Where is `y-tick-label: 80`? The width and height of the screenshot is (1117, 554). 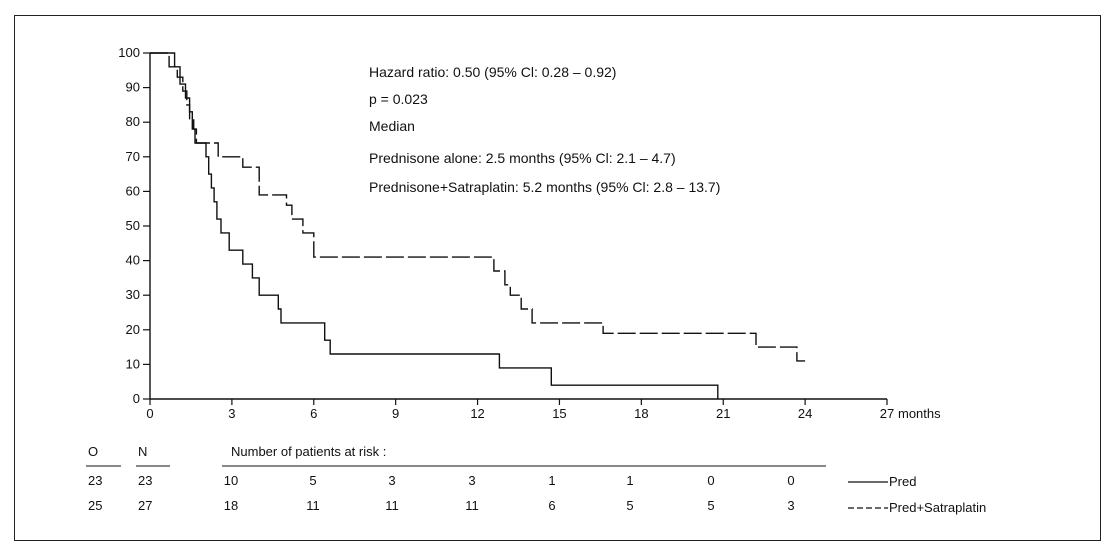
y-tick-label: 80 is located at coordinates (133, 121).